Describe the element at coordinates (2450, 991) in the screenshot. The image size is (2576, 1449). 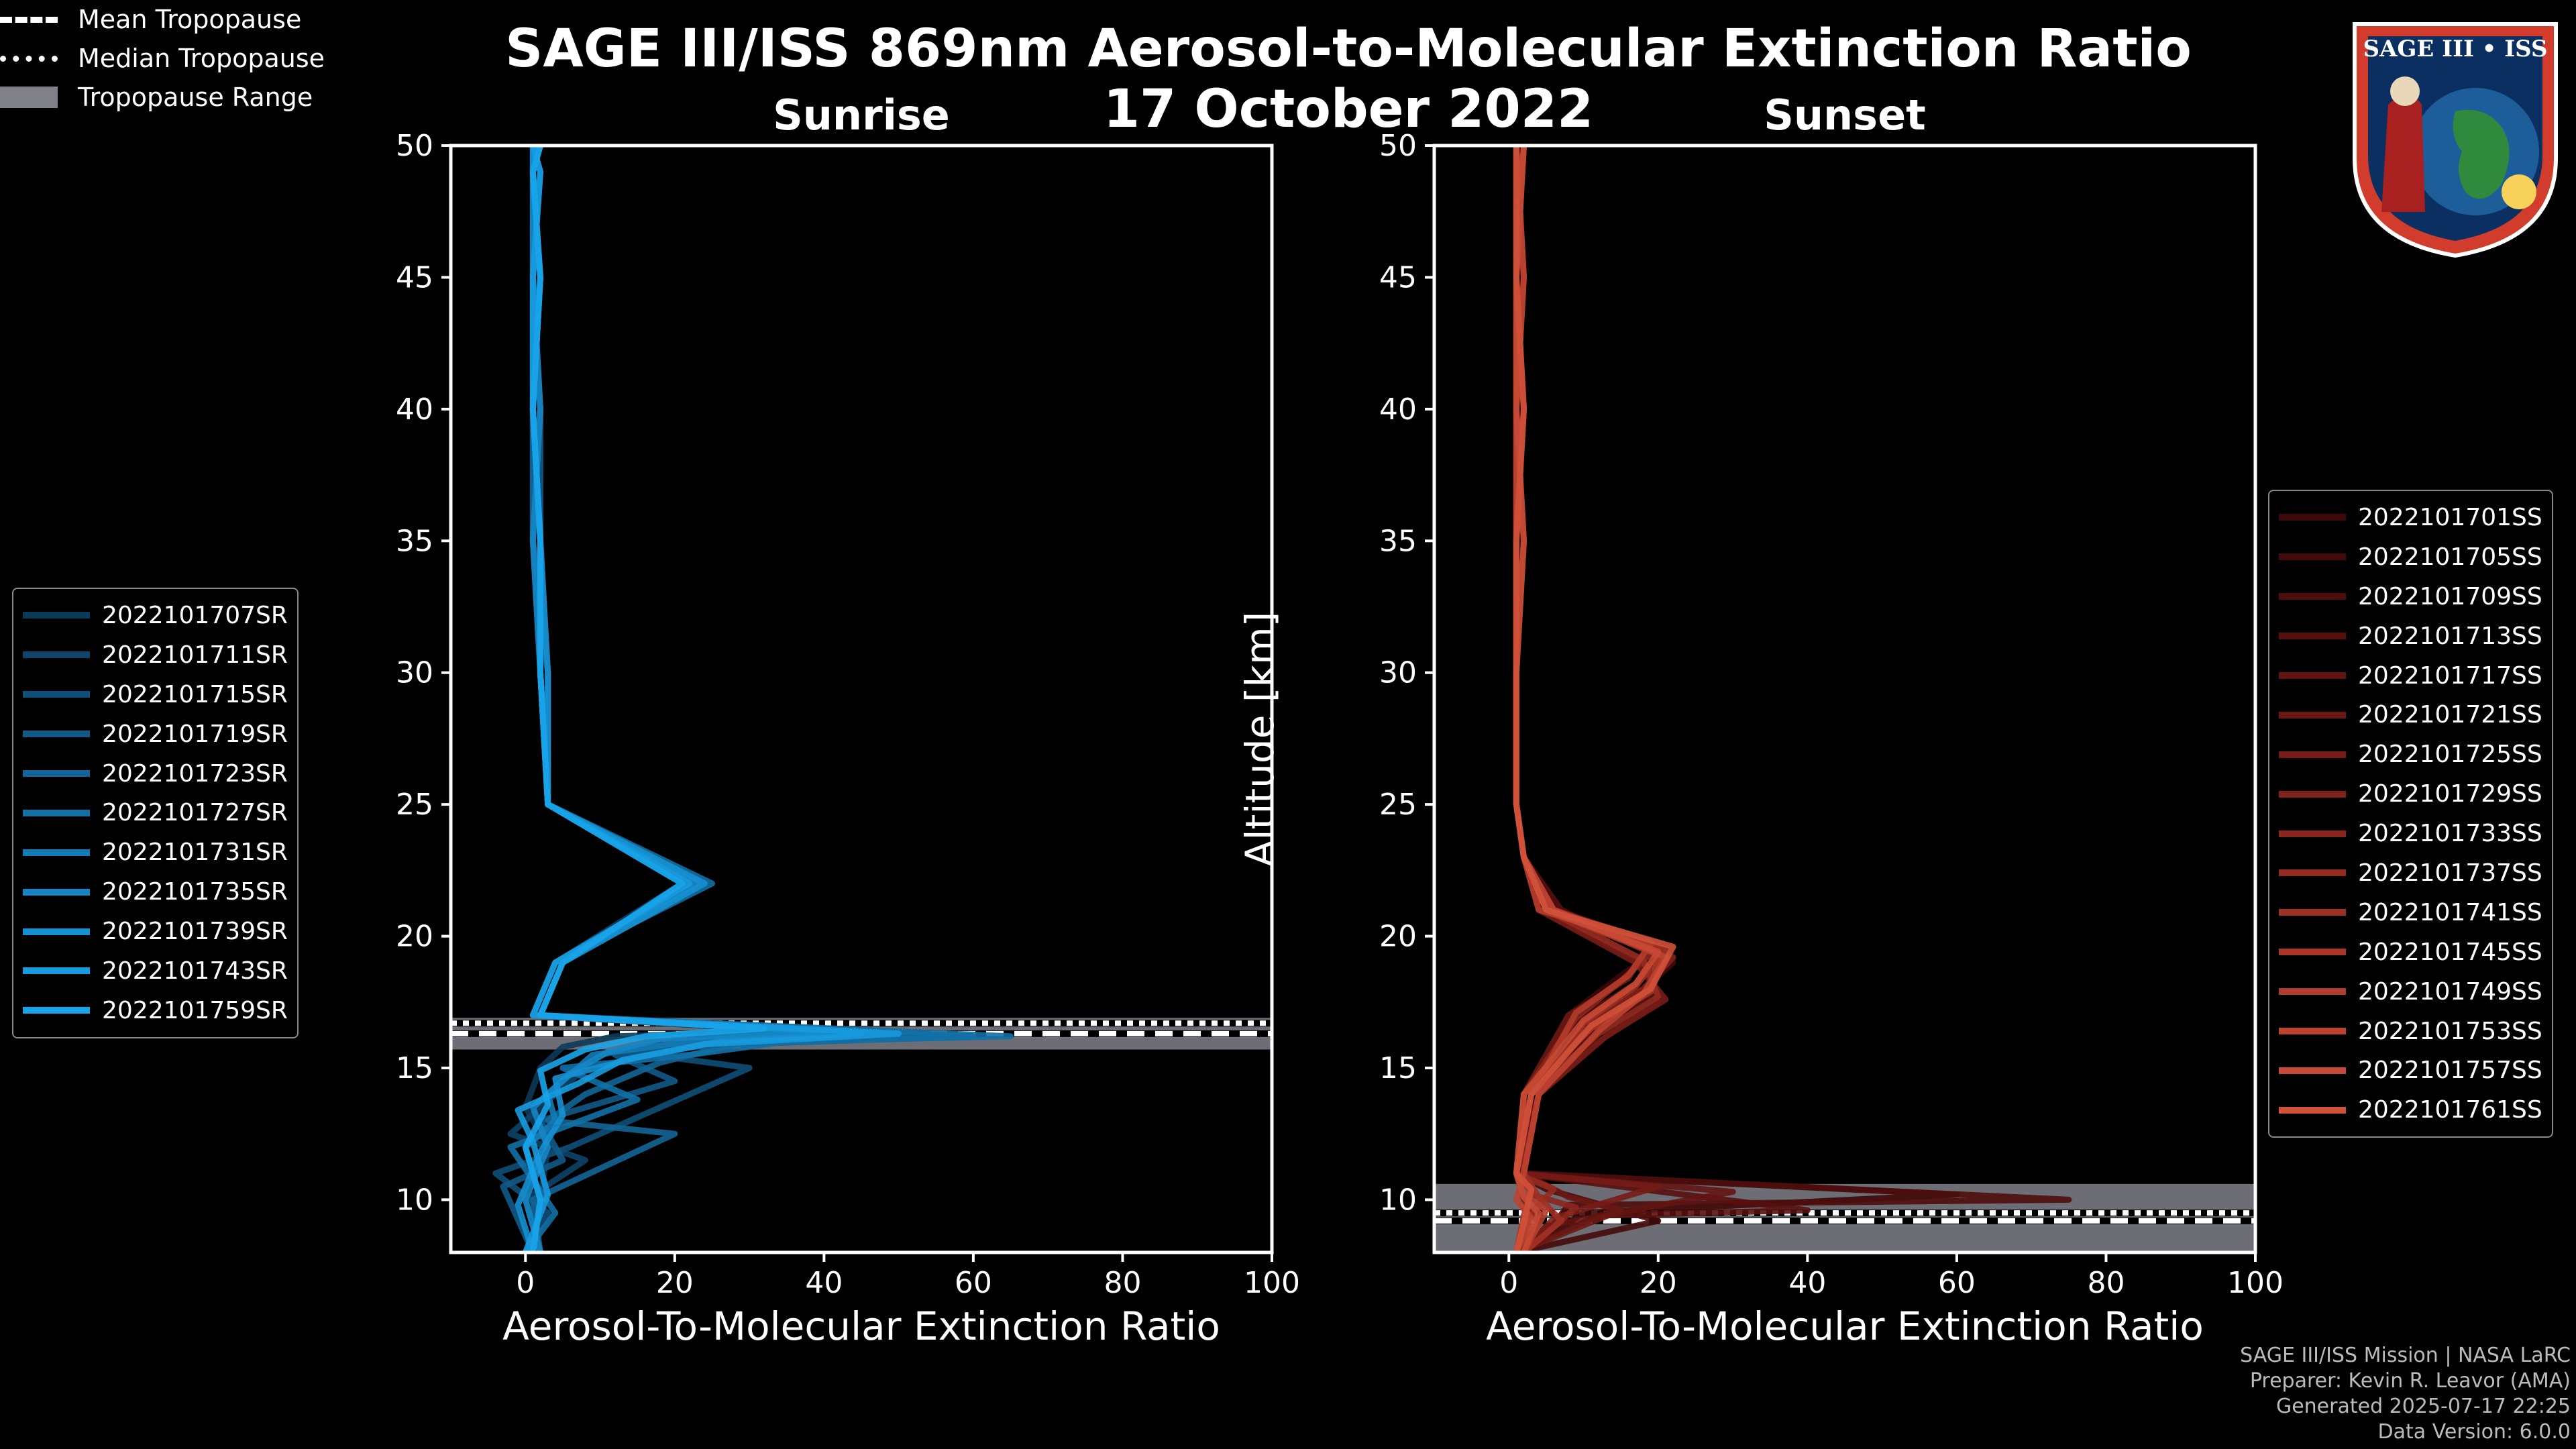
I see `legend-label: 2022101749SS` at that location.